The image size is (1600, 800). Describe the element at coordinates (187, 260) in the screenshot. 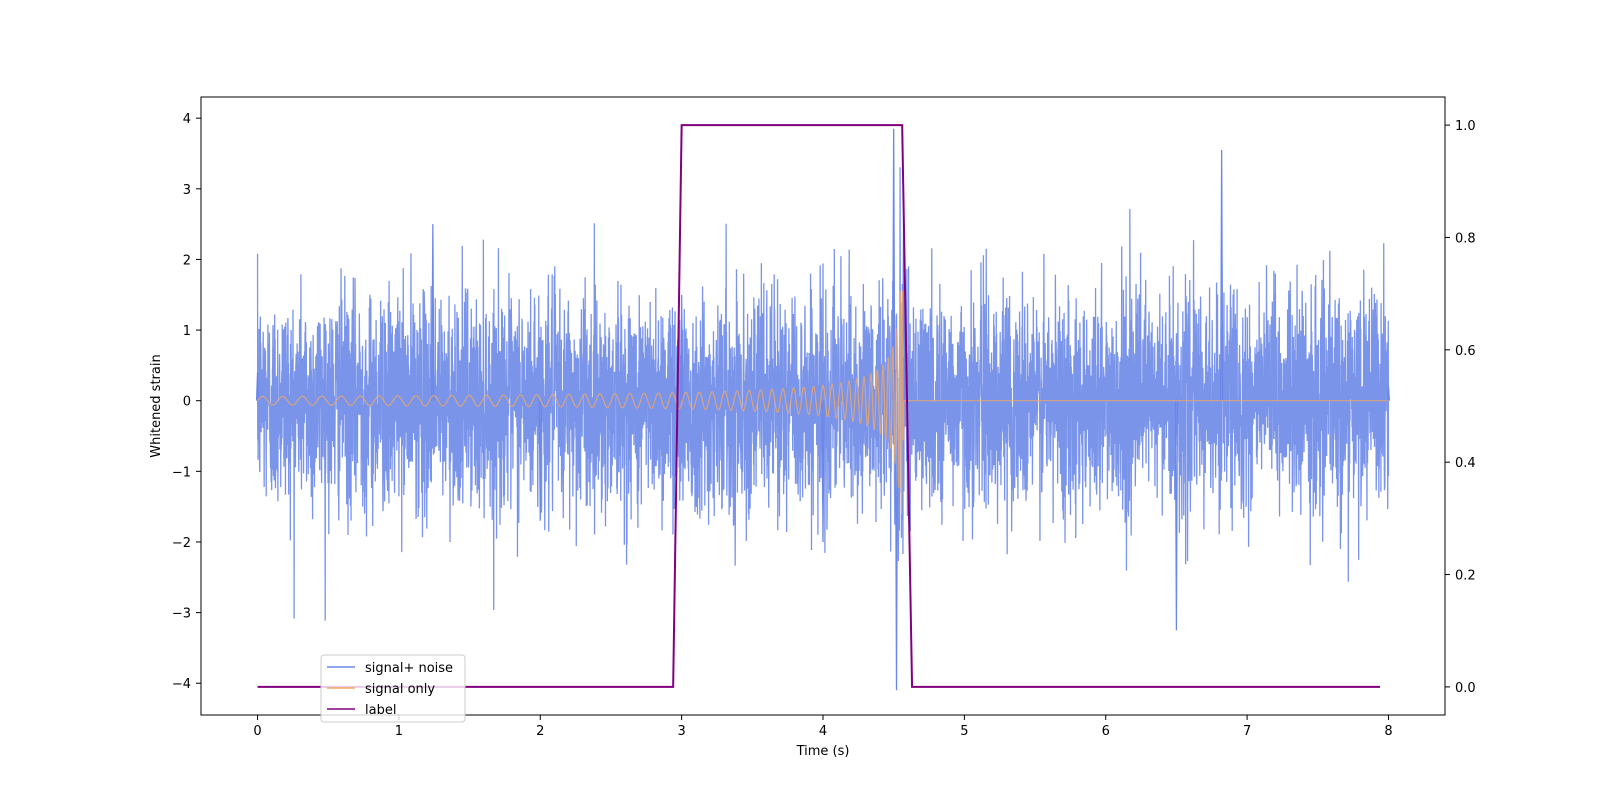

I see `y-tick-label: 2` at that location.